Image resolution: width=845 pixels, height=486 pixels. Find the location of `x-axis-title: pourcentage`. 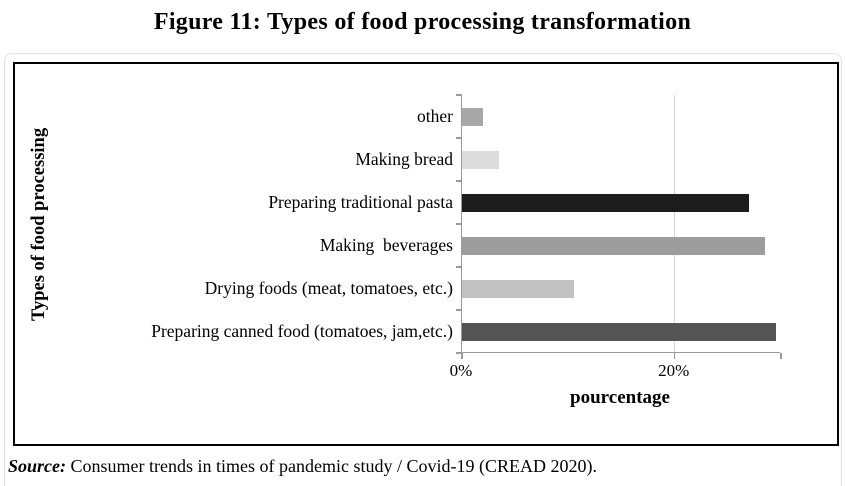

x-axis-title: pourcentage is located at coordinates (620, 397).